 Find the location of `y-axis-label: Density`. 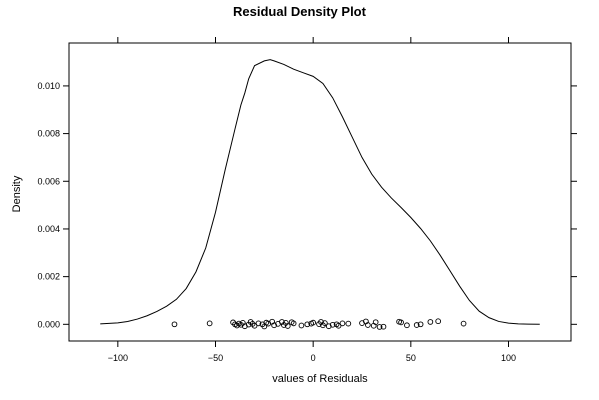

y-axis-label: Density is located at coordinates (17, 193).